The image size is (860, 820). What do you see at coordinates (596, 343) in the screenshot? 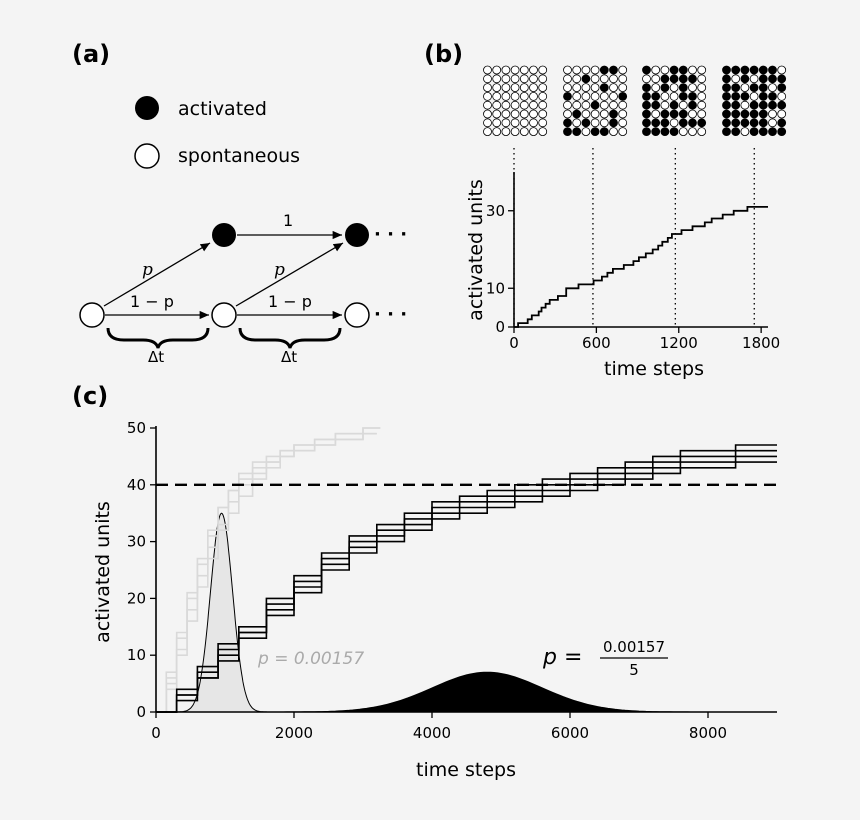
I see `panel-b-xtick-label: 600` at bounding box center [596, 343].